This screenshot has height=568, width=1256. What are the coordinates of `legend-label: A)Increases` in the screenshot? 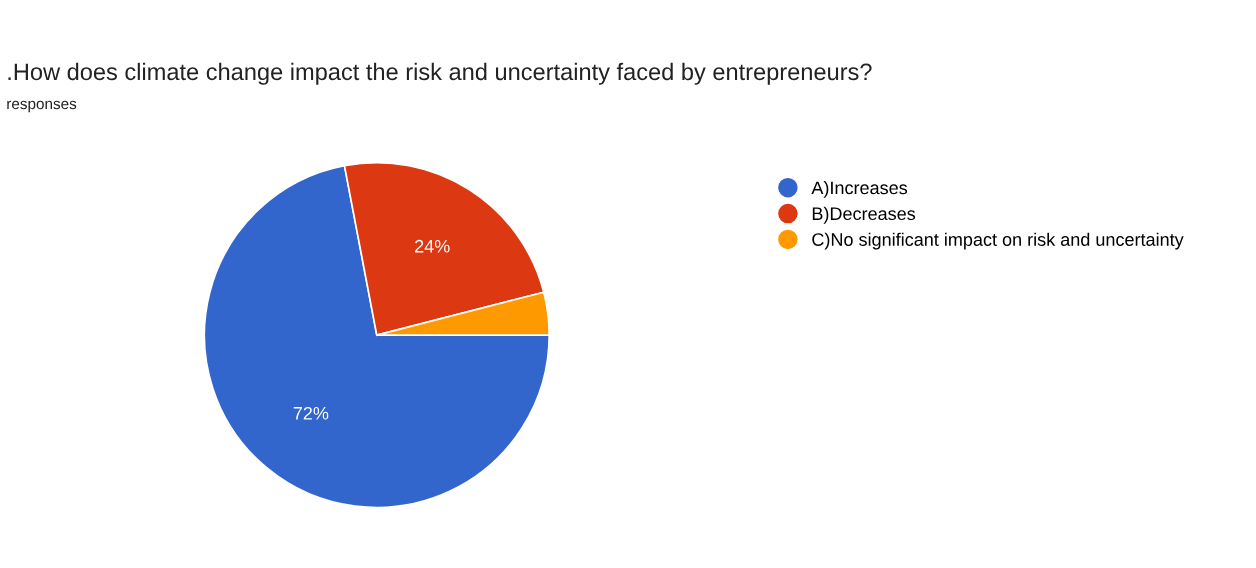 It's located at (859, 189).